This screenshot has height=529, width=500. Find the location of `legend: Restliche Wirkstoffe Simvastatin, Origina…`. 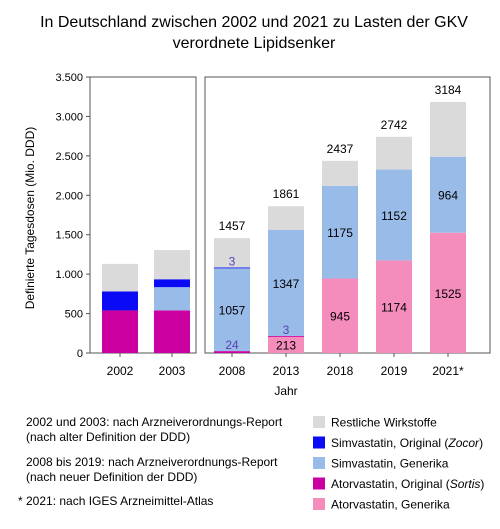

legend: Restliche Wirkstoffe Simvastatin, Origina… is located at coordinates (398, 464).